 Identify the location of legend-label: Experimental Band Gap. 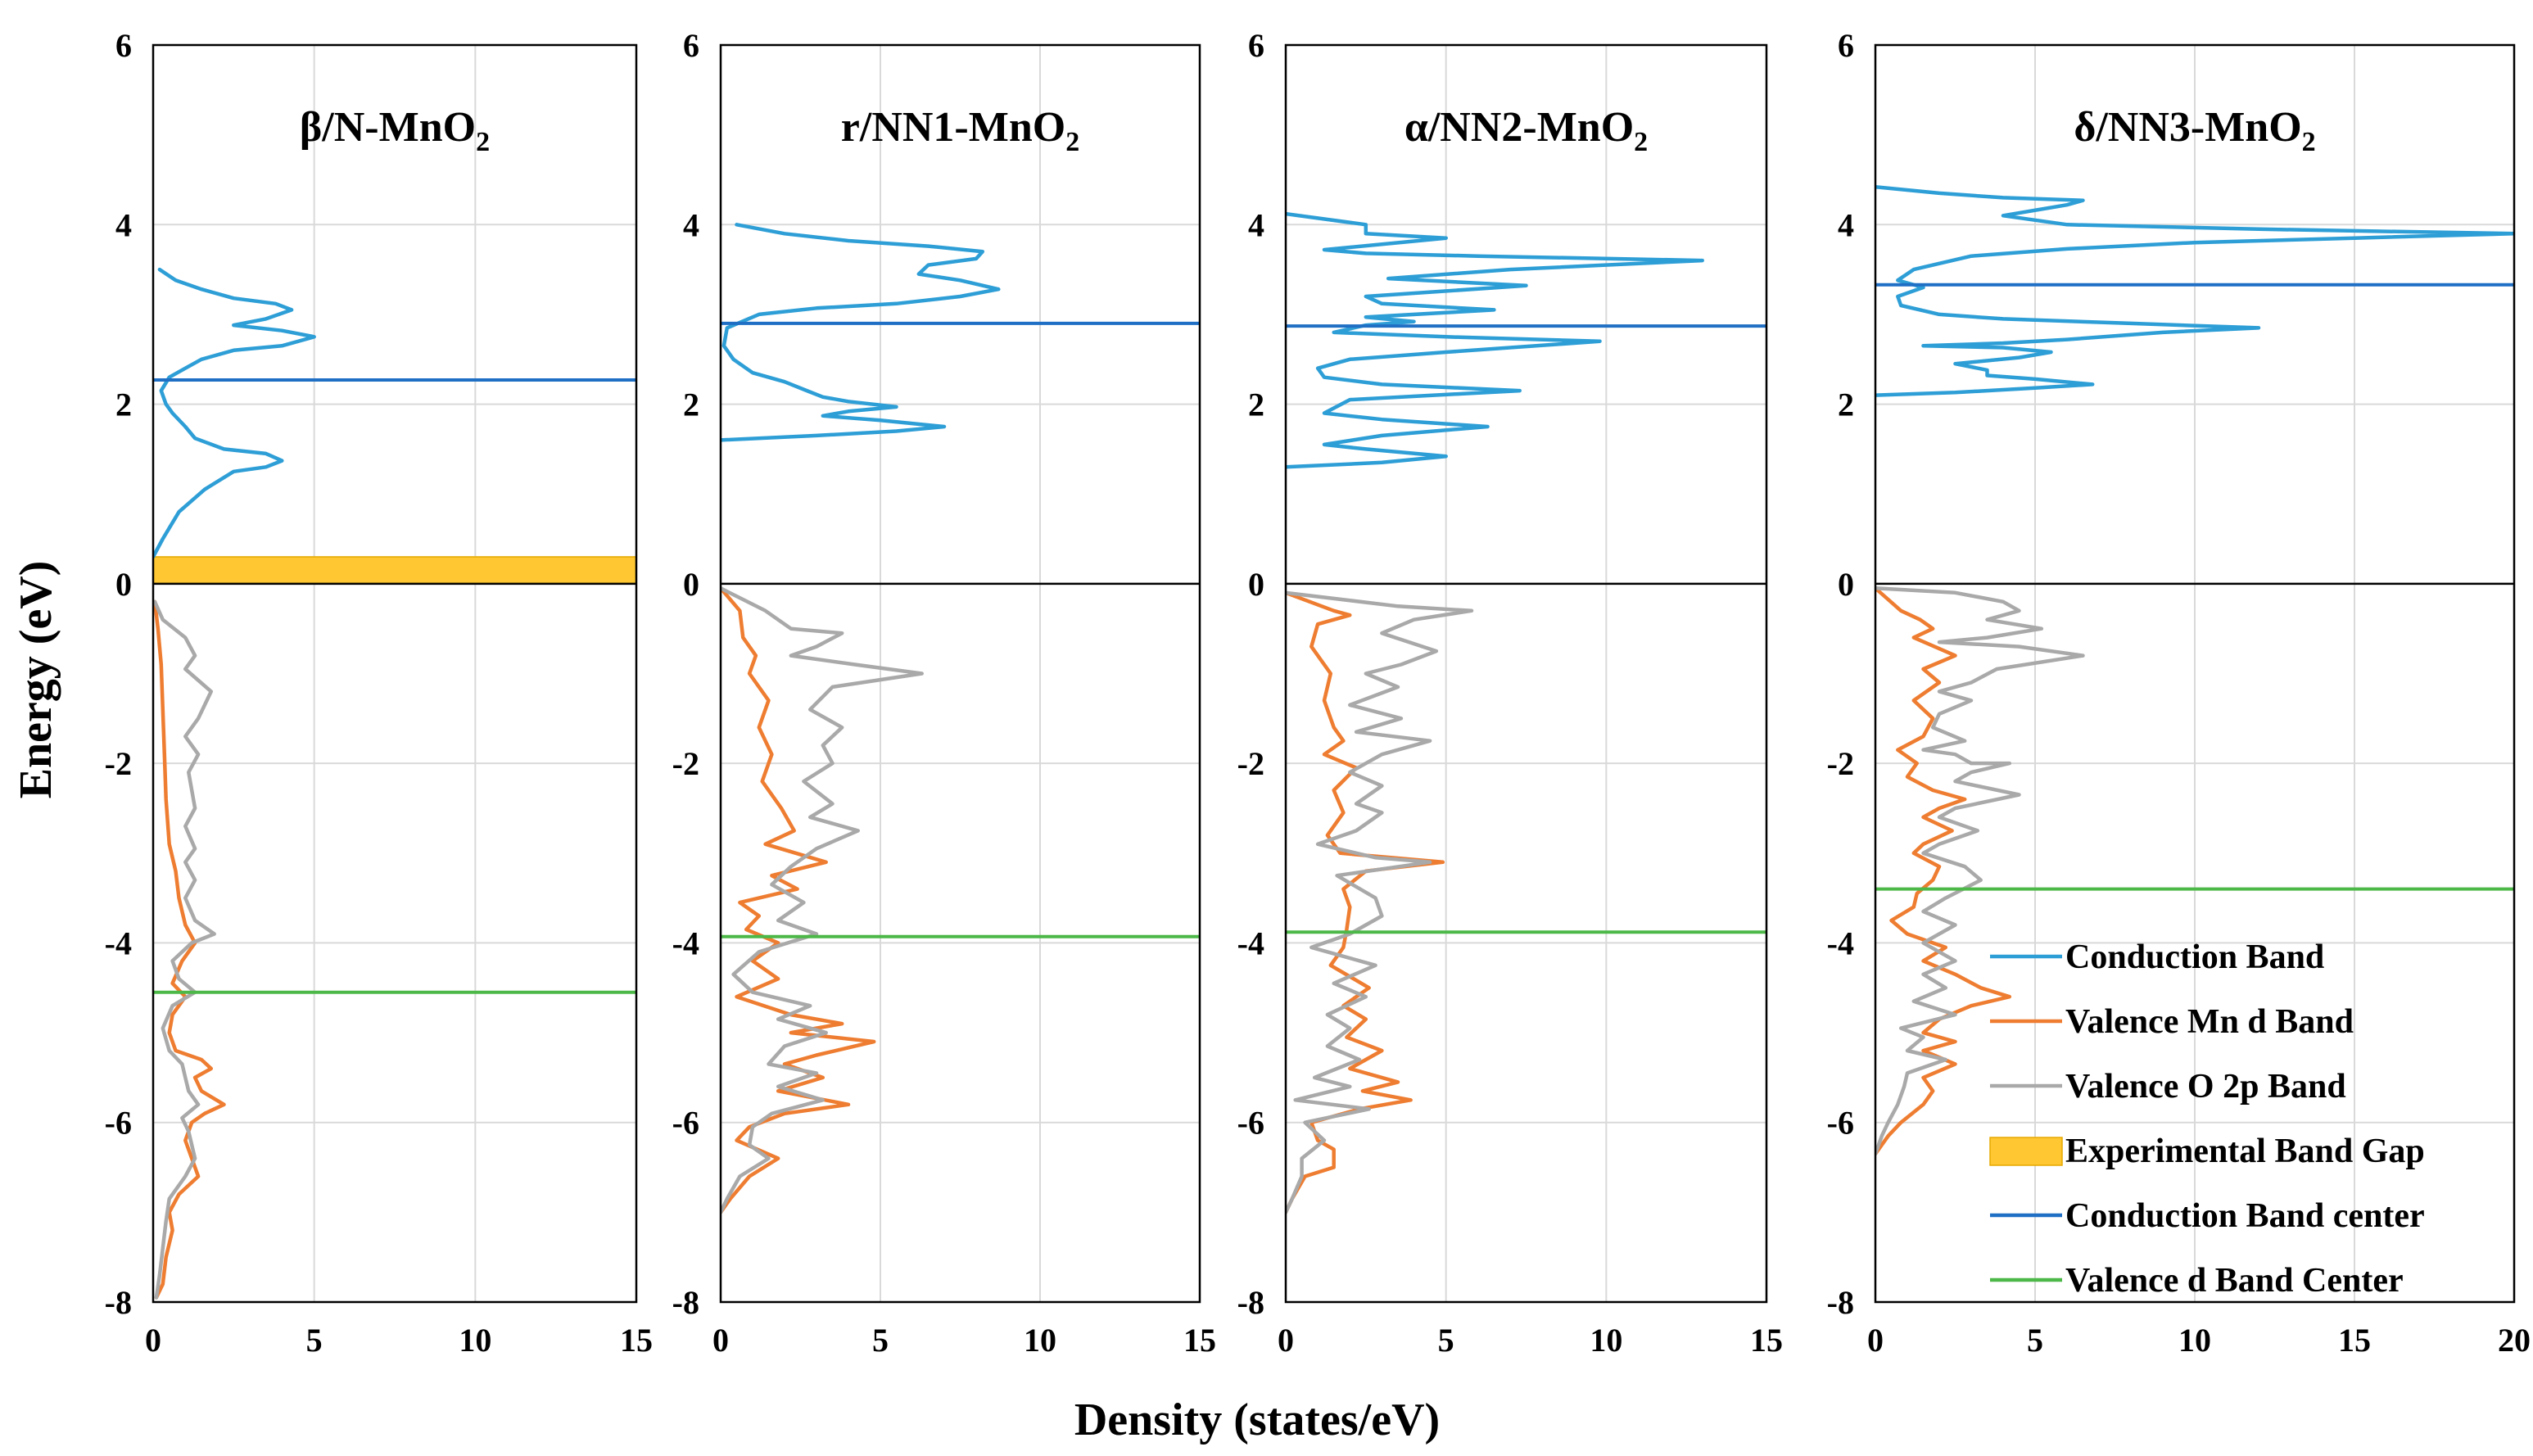
(2245, 1152).